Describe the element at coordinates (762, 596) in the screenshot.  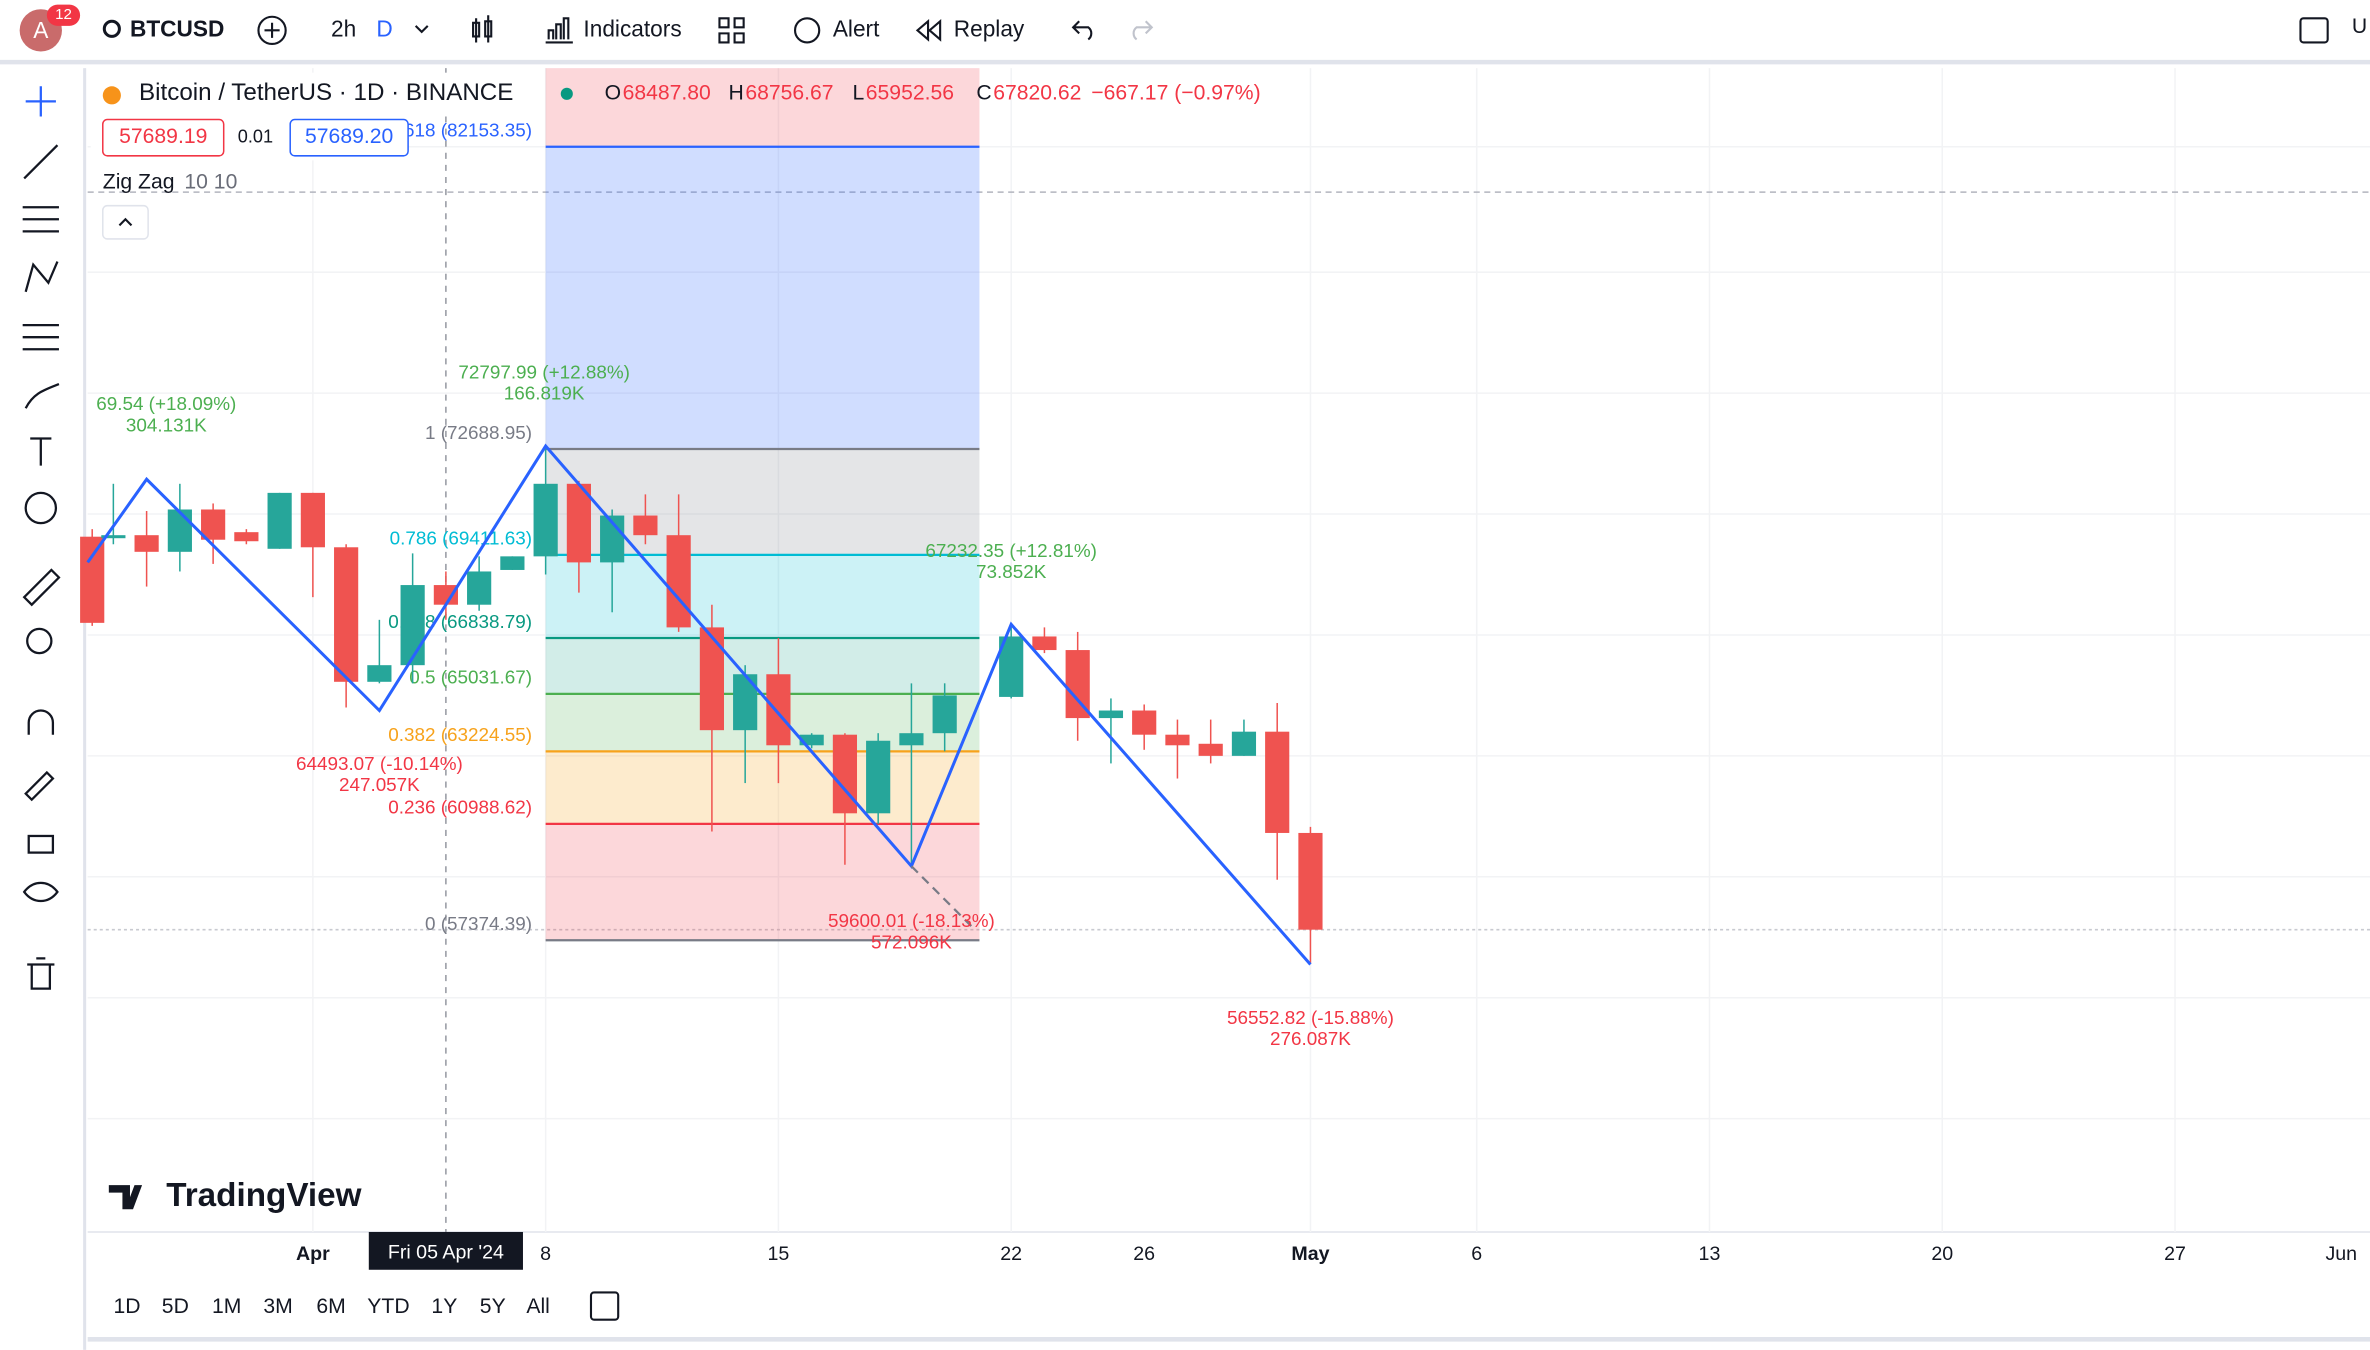
I see `fib-band` at that location.